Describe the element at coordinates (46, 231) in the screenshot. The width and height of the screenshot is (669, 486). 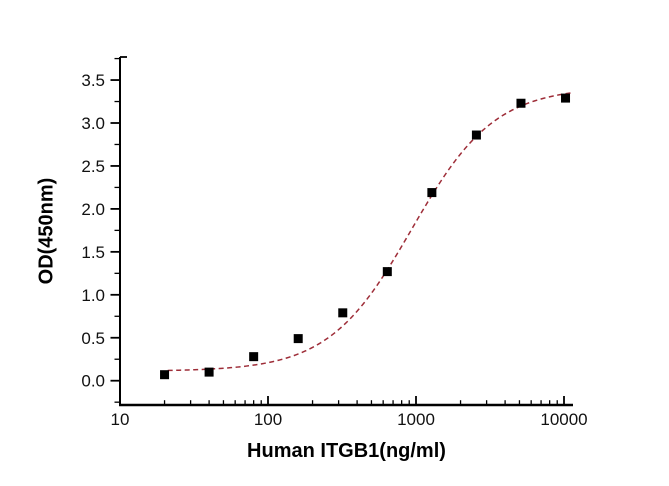
I see `y-axis-title: OD(450nm)` at that location.